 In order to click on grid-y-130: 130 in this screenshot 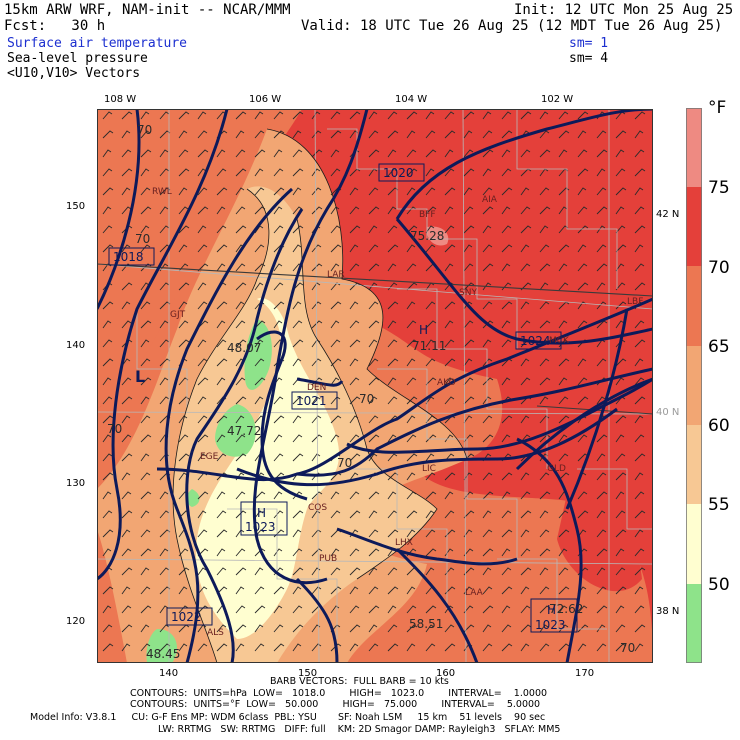, I will do `click(76, 483)`.